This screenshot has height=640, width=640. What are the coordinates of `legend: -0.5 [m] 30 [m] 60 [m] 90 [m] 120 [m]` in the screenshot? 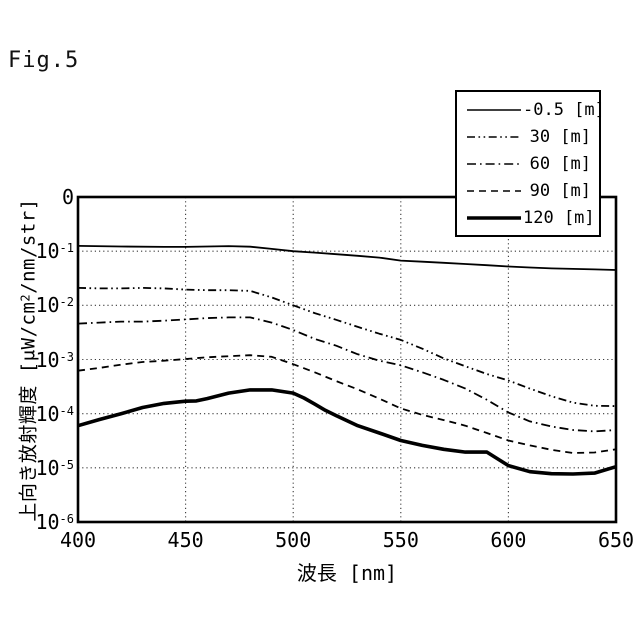 It's located at (530, 163).